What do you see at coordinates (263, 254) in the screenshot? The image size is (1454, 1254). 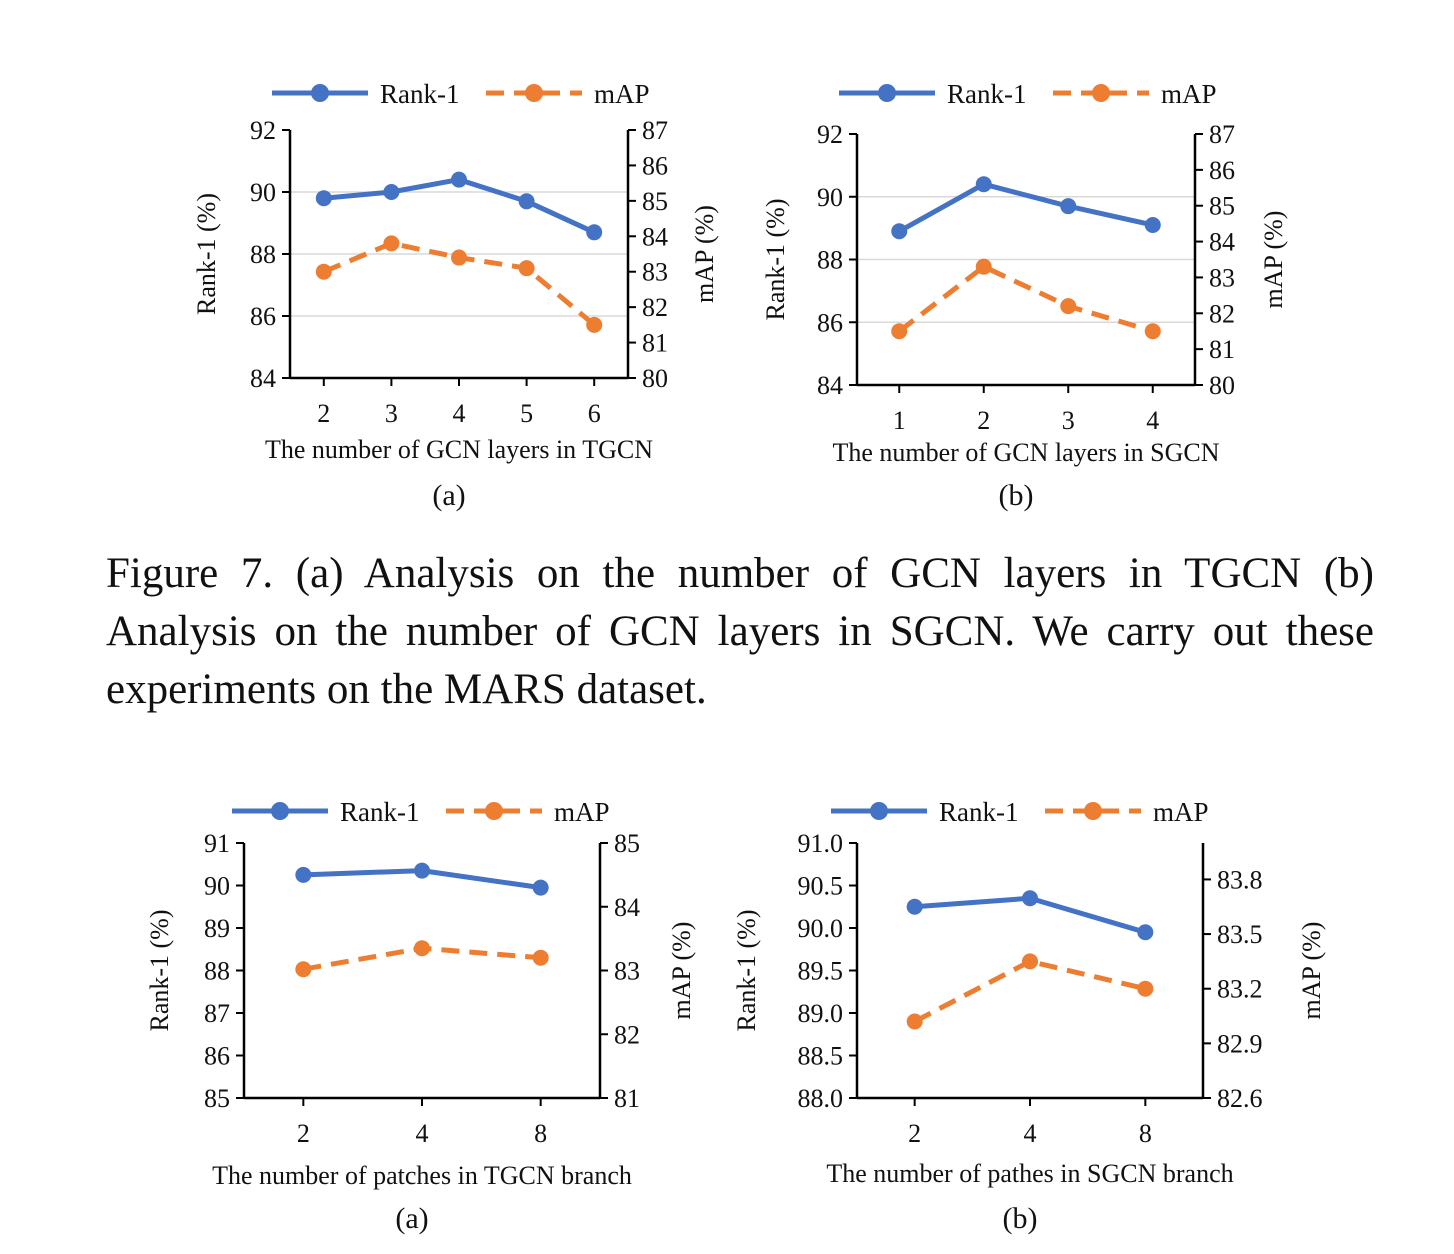 I see `left-tick-label: 88` at bounding box center [263, 254].